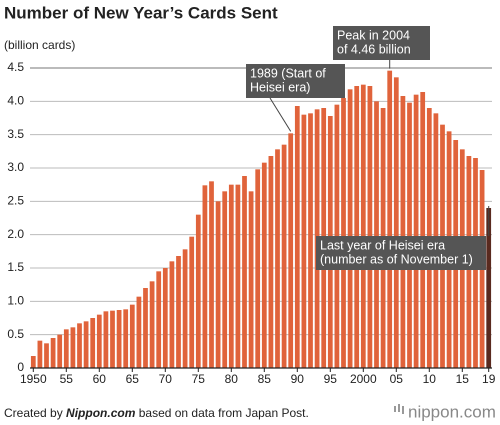 Image resolution: width=500 pixels, height=425 pixels. Describe the element at coordinates (298, 379) in the screenshot. I see `x-tick-label: 90` at that location.